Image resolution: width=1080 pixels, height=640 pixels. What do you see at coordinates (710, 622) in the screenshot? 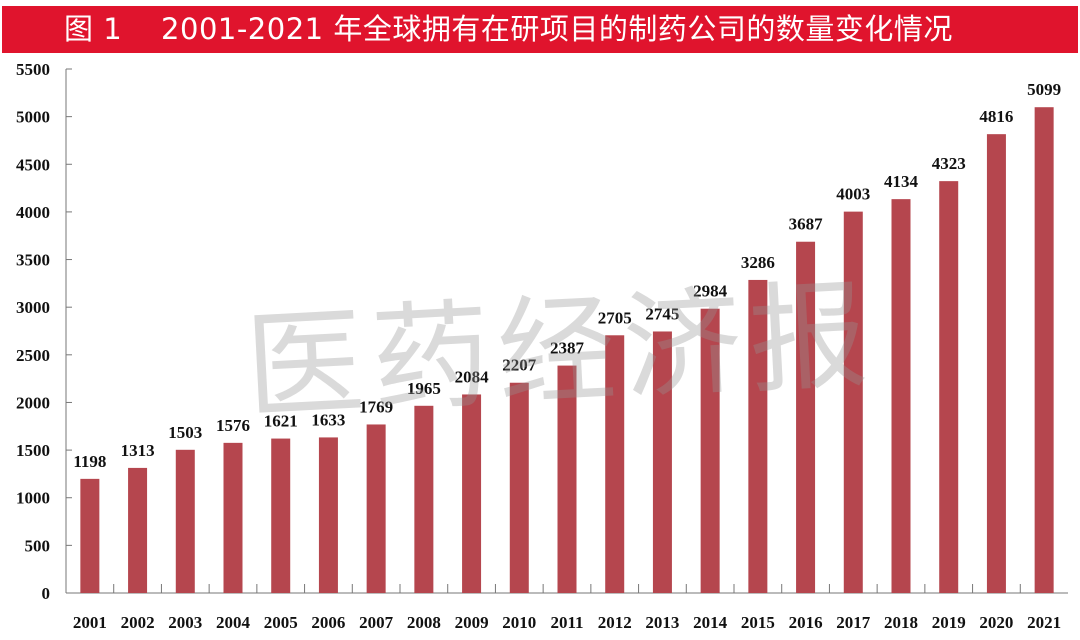
I see `x-tick-label: 2014` at bounding box center [710, 622].